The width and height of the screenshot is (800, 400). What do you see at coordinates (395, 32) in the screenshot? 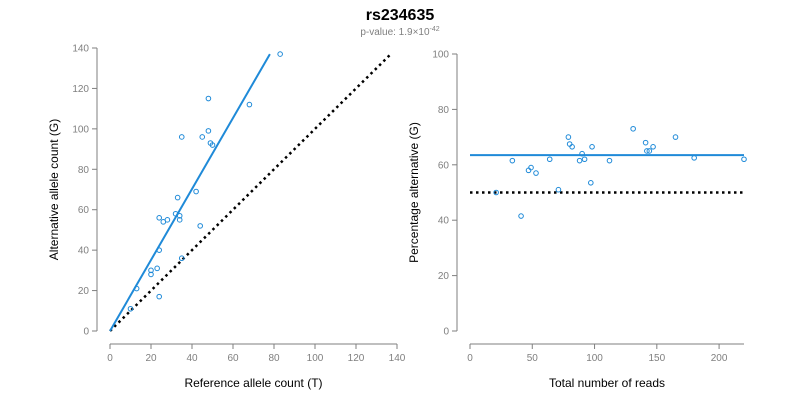
I see `subtitle-prefix: p-value: 1.9×10` at bounding box center [395, 32].